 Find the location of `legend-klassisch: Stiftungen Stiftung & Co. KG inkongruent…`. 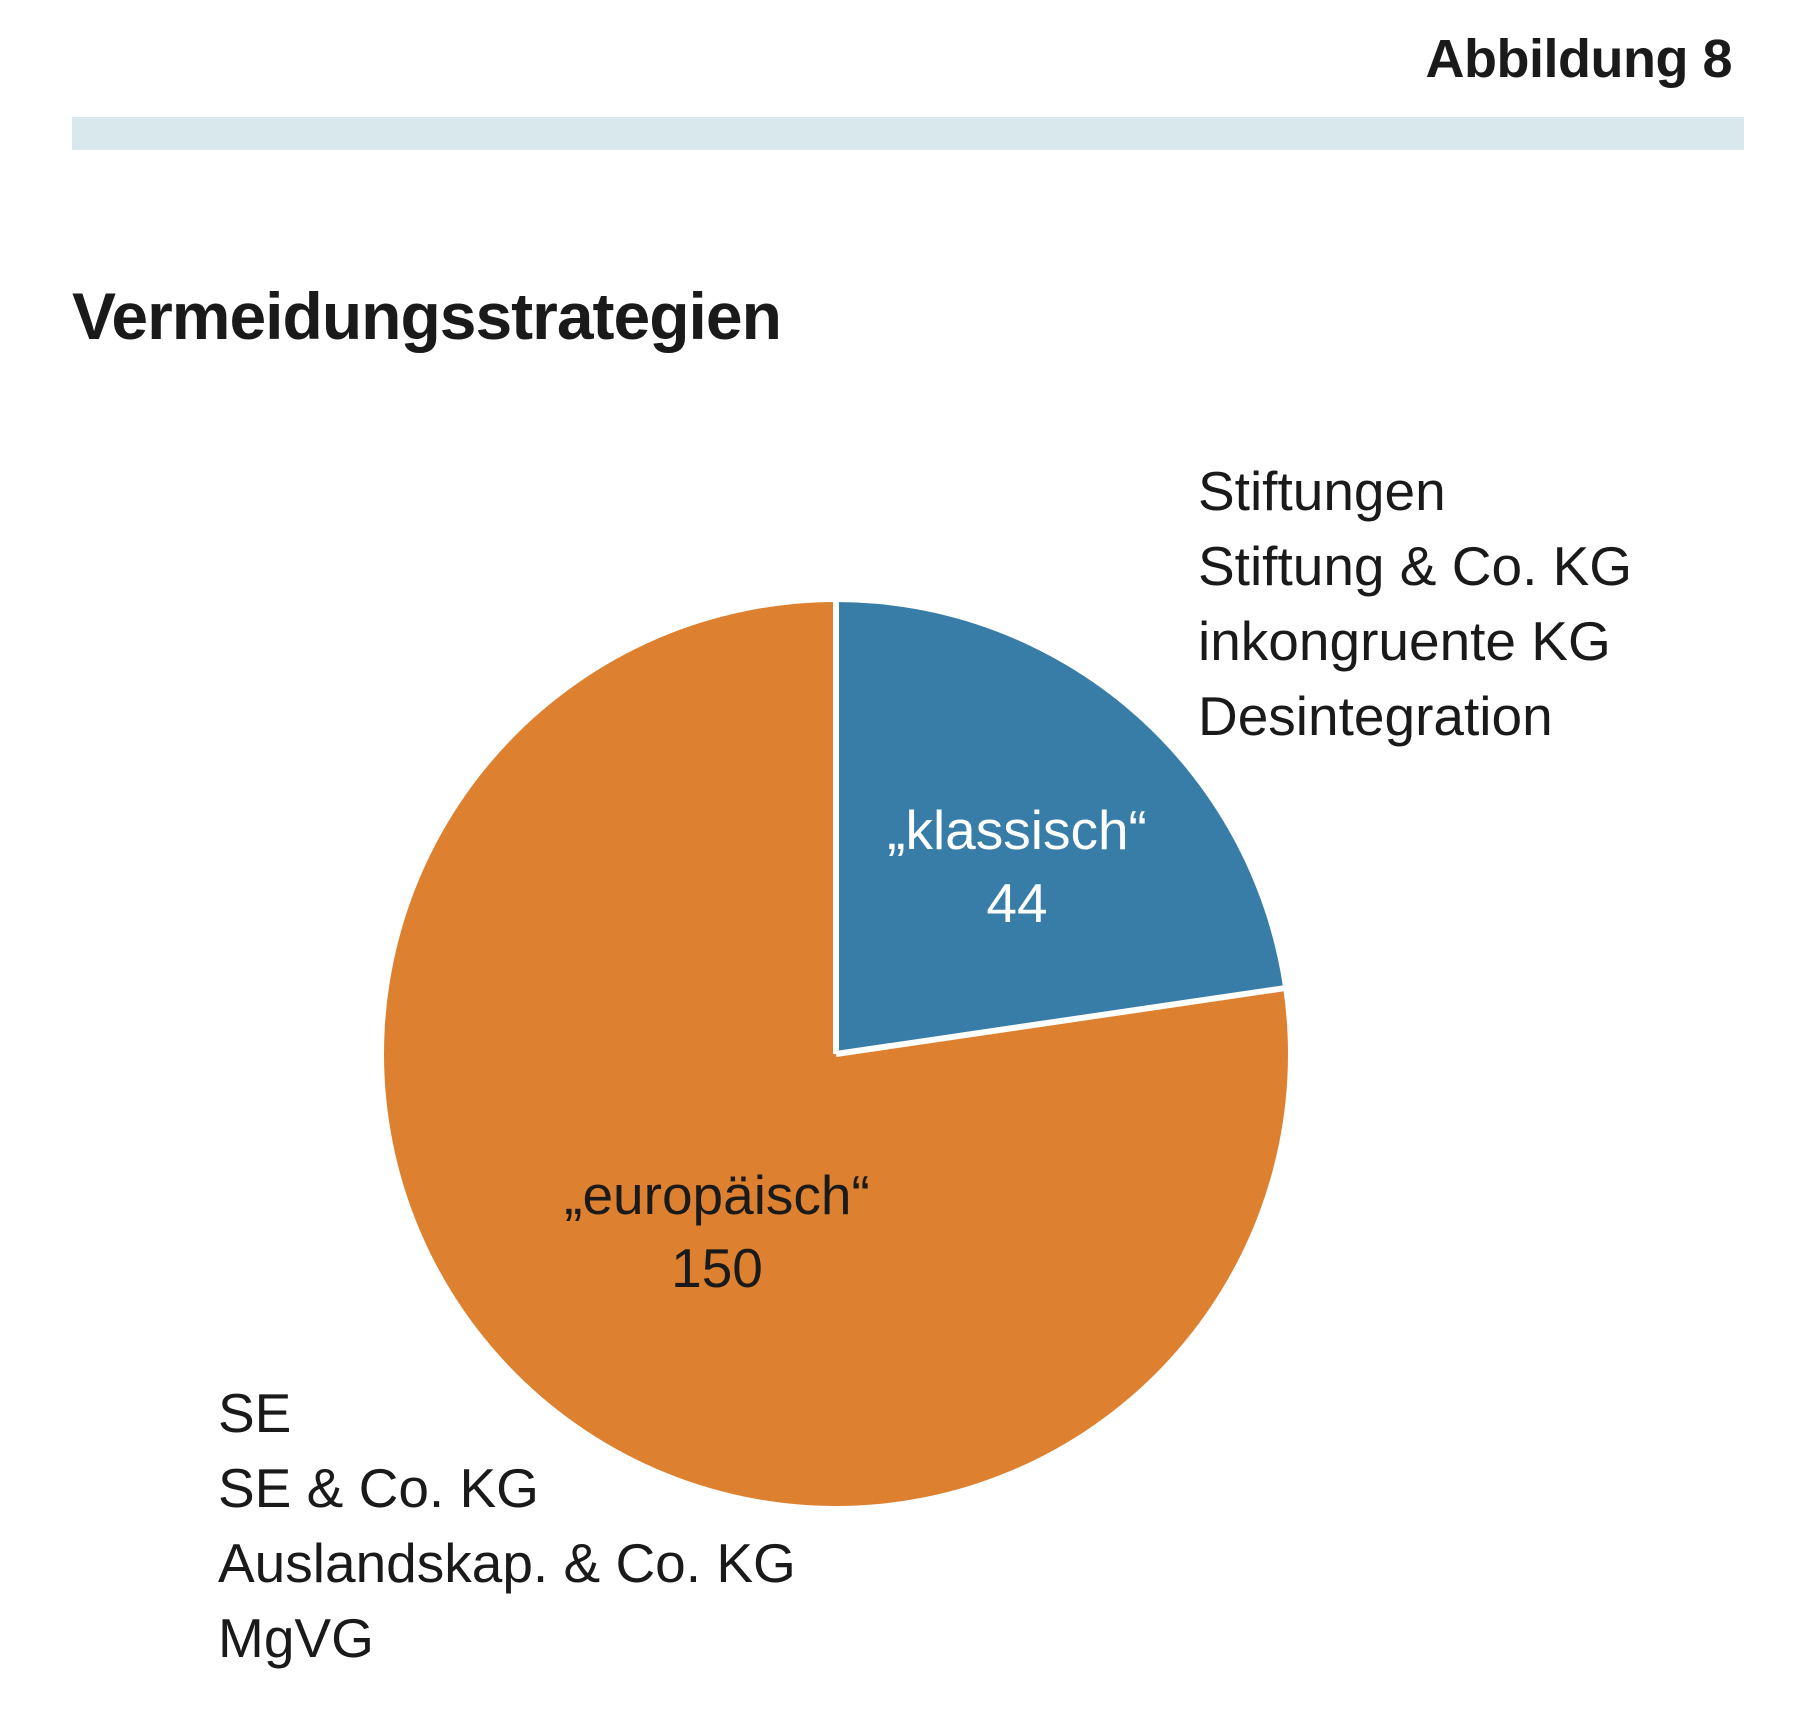

legend-klassisch: Stiftungen Stiftung & Co. KG inkongruent… is located at coordinates (1415, 604).